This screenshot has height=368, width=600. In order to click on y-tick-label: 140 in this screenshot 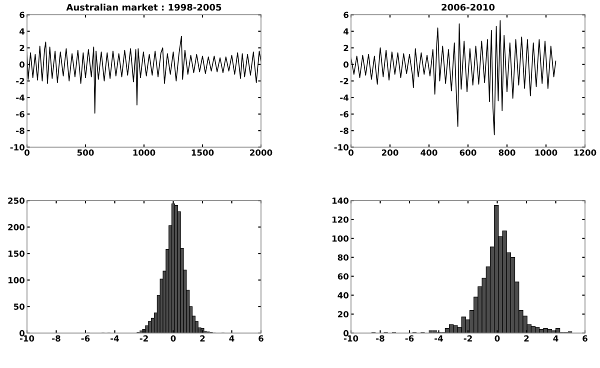, I will do `click(340, 201)`.